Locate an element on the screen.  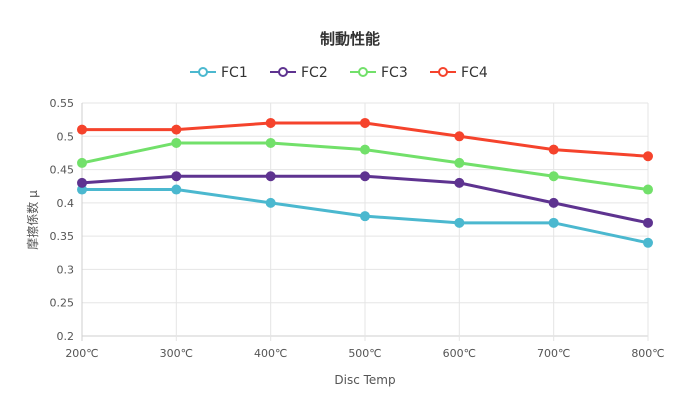
legend-item-fc3: FC3 is located at coordinates (379, 73).